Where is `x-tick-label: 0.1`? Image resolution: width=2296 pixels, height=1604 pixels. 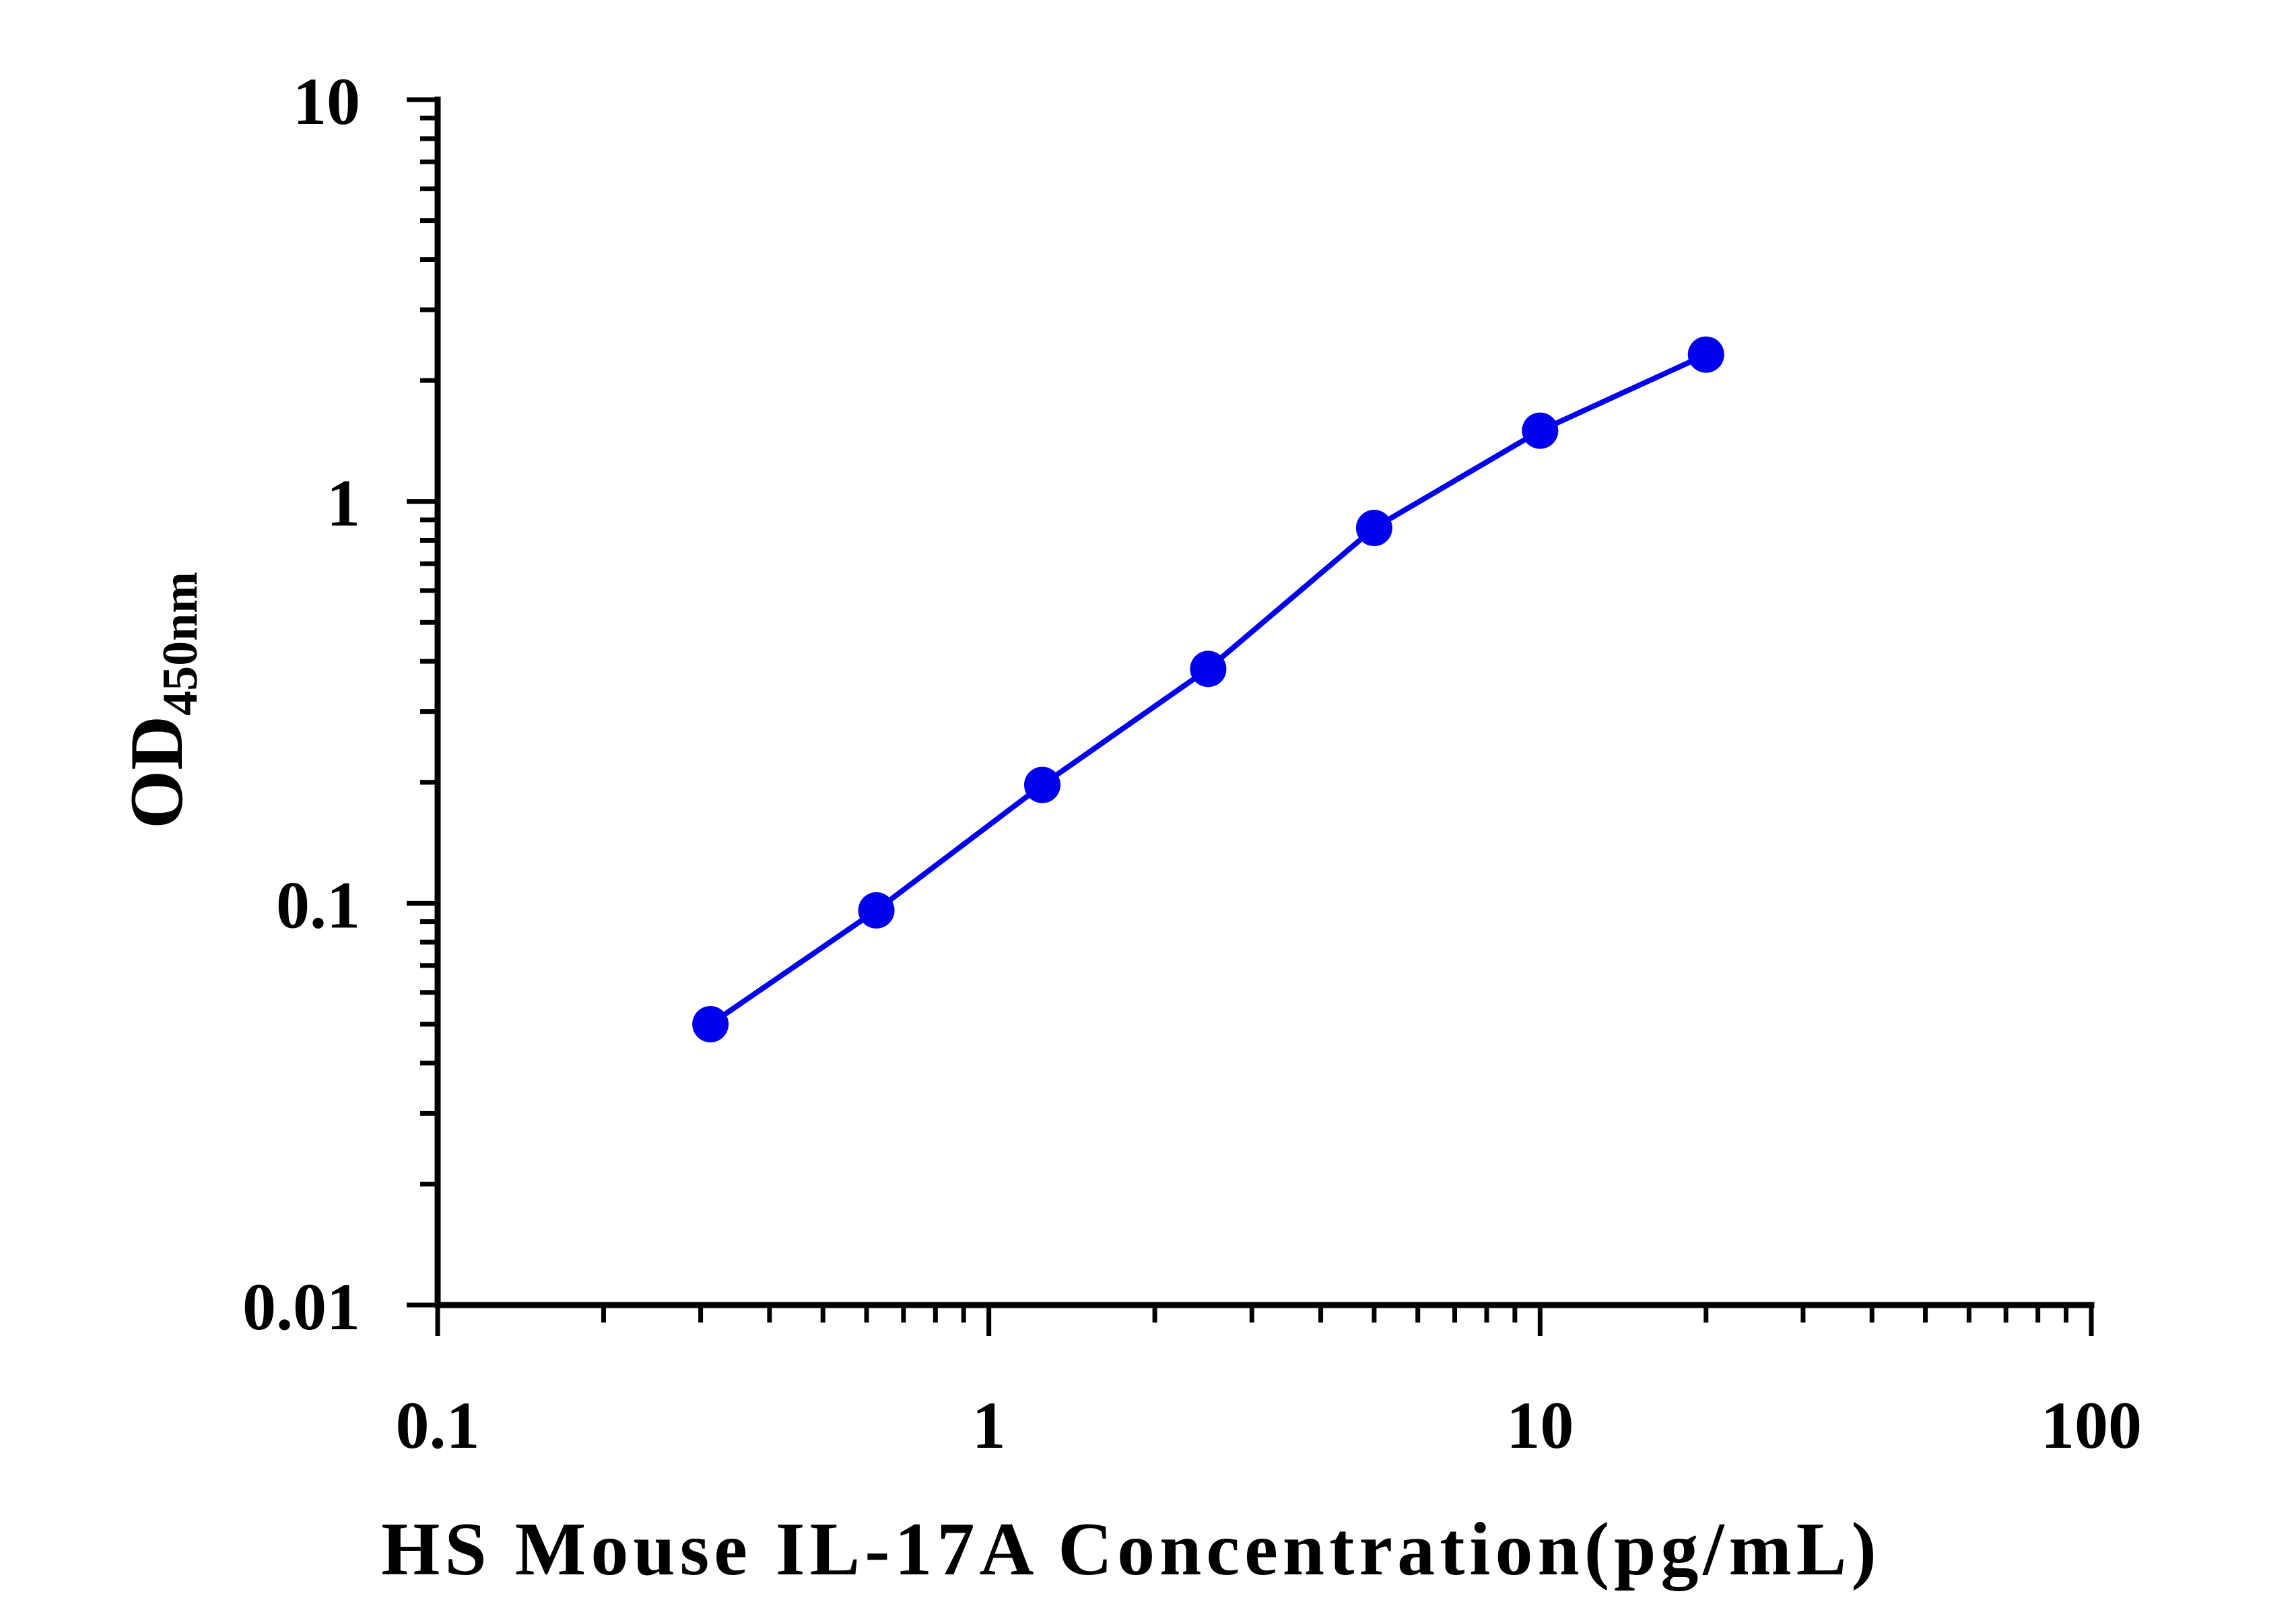 x-tick-label: 0.1 is located at coordinates (438, 1426).